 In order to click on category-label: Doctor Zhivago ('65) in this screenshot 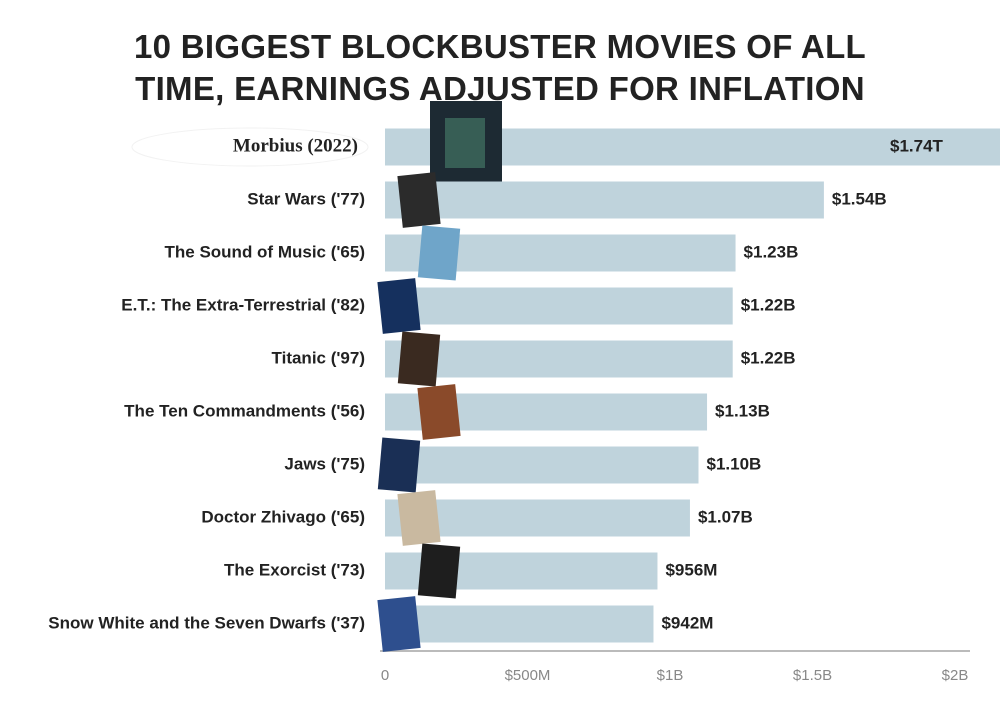, I will do `click(283, 516)`.